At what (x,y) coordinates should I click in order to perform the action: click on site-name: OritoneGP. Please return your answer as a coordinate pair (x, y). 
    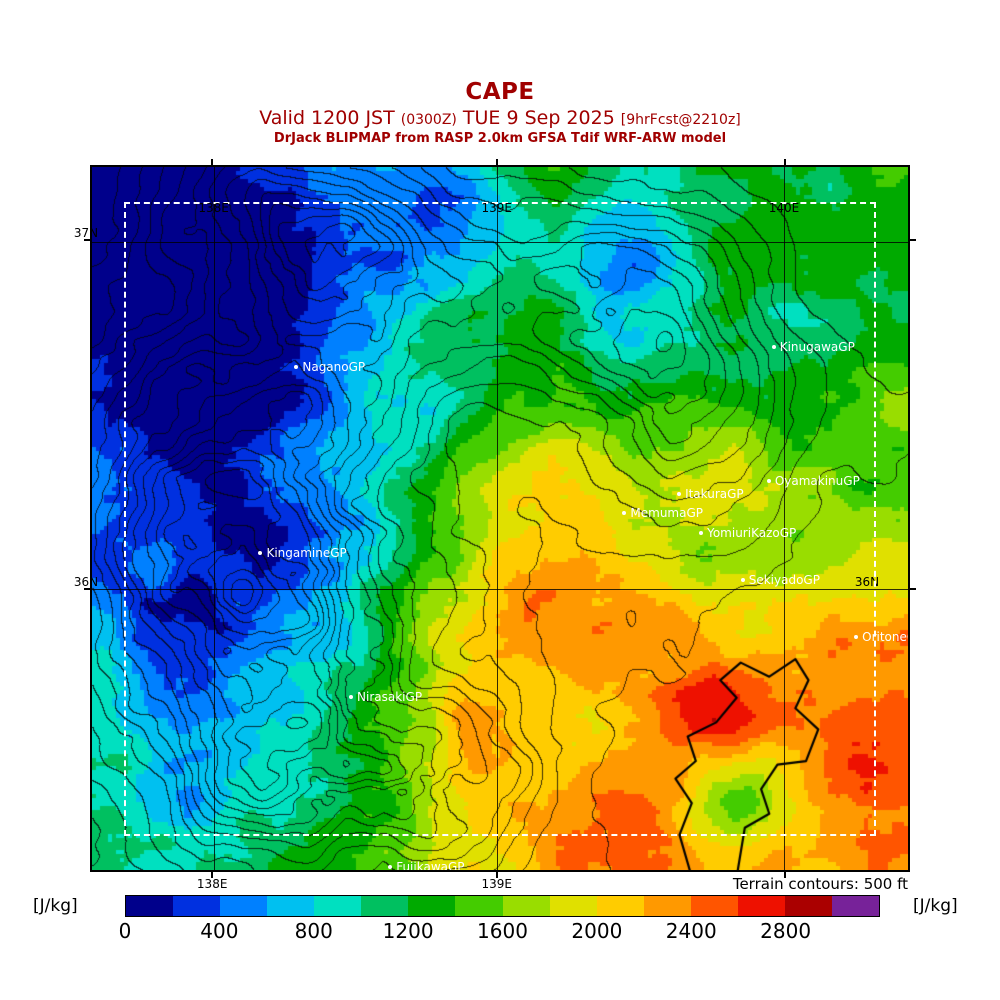
    Looking at the image, I should click on (885, 636).